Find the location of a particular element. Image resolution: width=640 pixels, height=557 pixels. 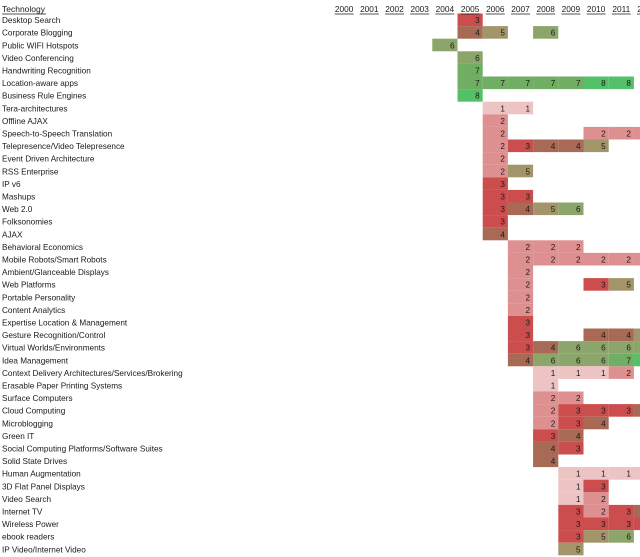

year-header-2007: 2007 is located at coordinates (520, 9).